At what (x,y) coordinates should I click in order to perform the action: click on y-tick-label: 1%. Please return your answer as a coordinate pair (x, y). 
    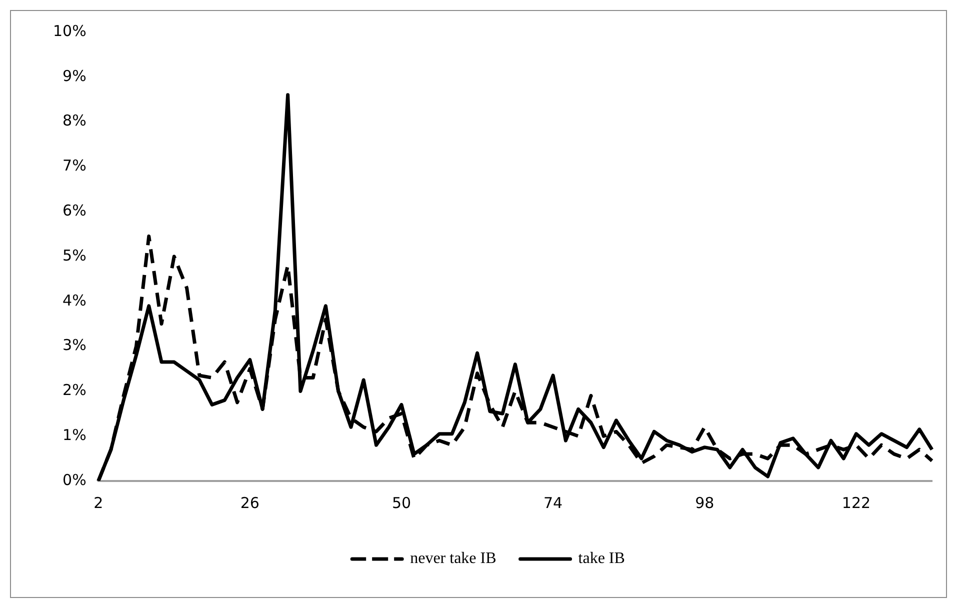
    Looking at the image, I should click on (74, 435).